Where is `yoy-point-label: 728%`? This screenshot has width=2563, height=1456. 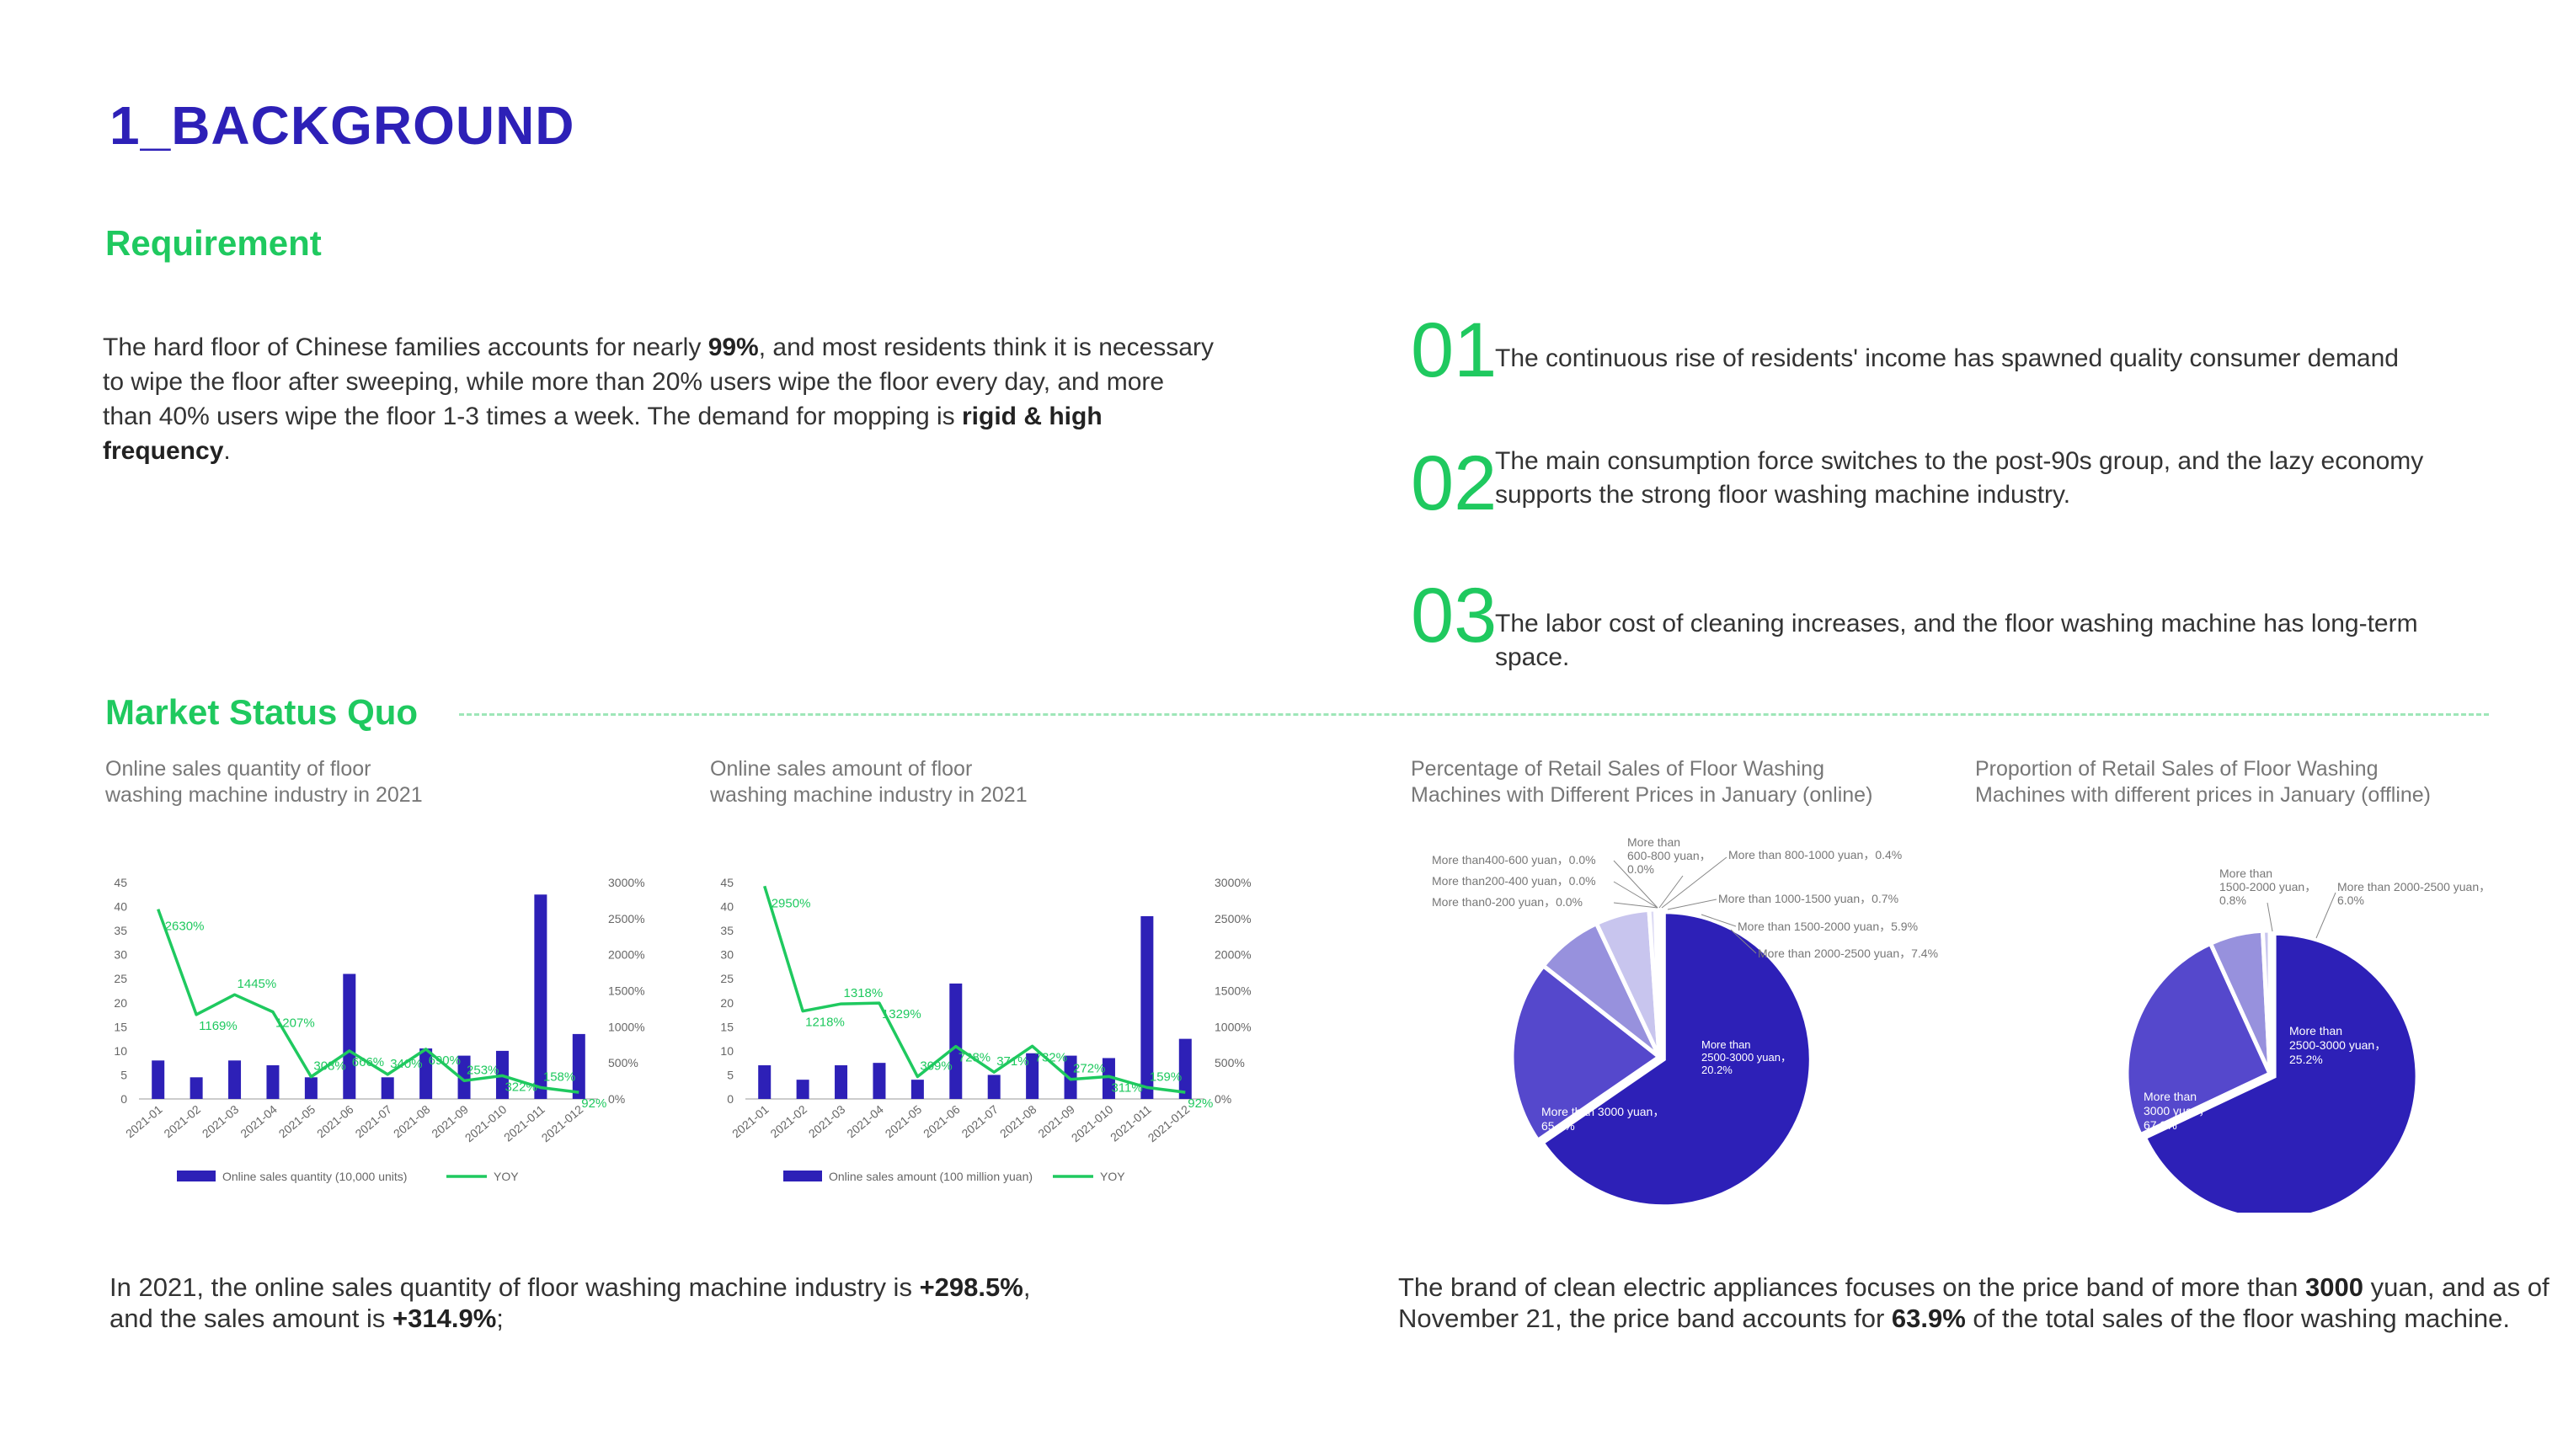
yoy-point-label: 728% is located at coordinates (974, 1058).